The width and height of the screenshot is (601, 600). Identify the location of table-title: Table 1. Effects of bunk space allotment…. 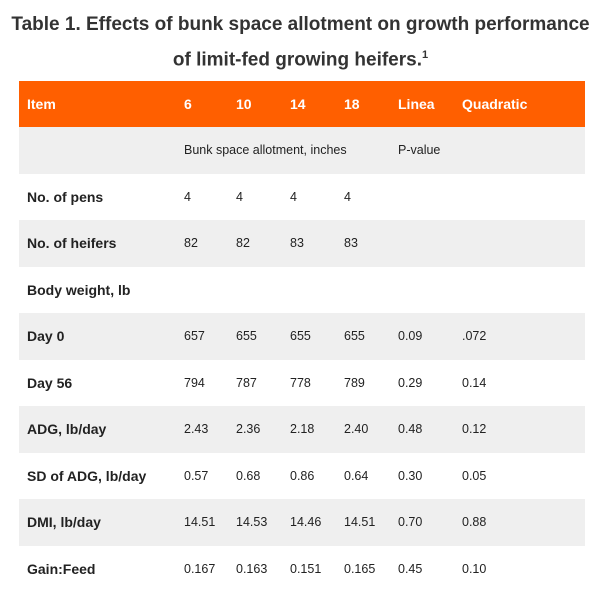
(300, 36).